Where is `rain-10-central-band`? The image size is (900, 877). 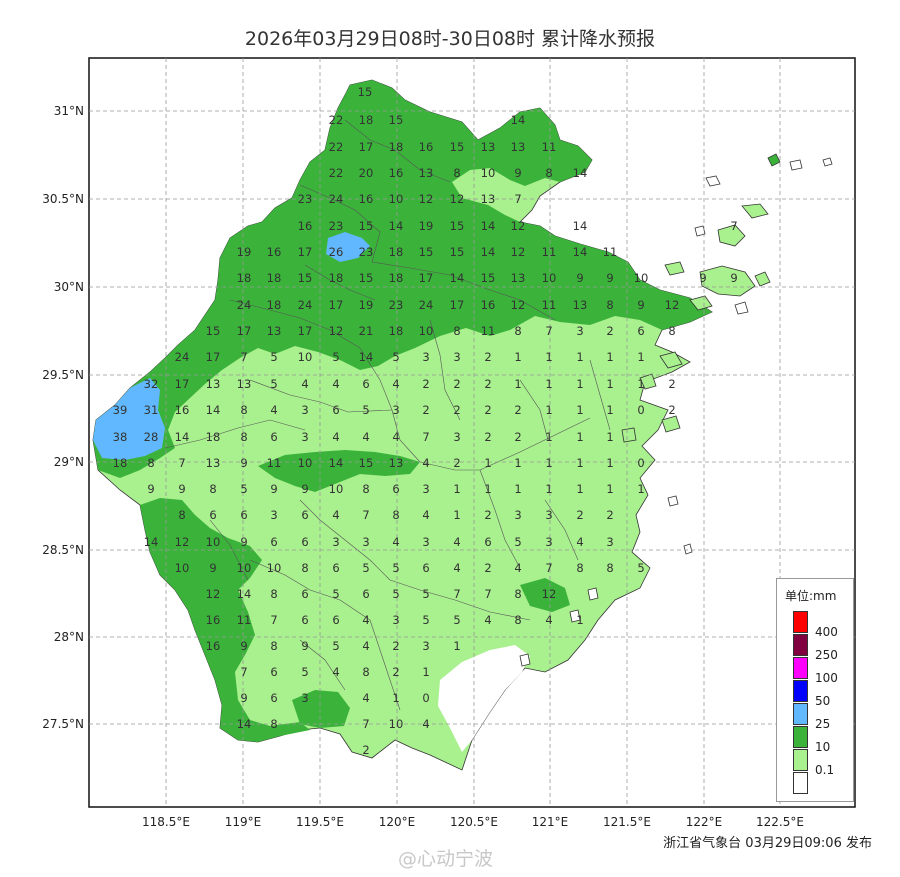 rain-10-central-band is located at coordinates (339, 471).